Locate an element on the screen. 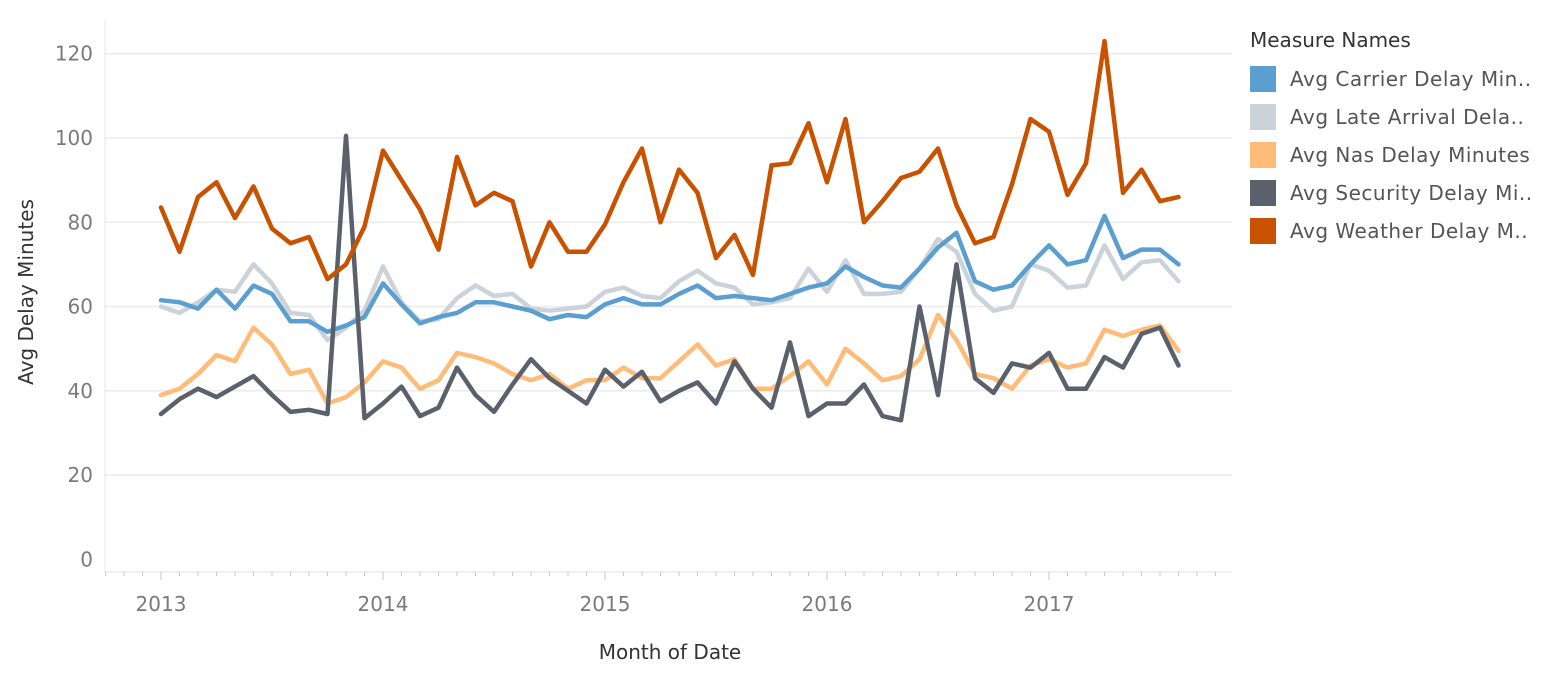 The width and height of the screenshot is (1566, 696). x-tick-label: 2014 is located at coordinates (383, 604).